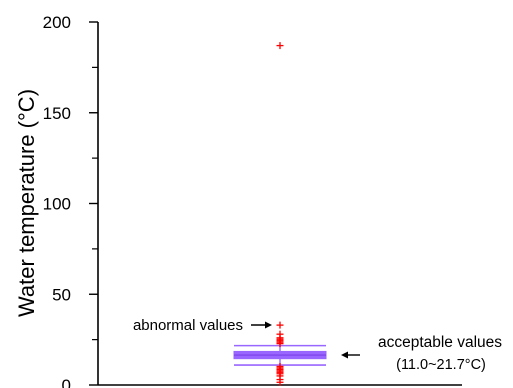 The width and height of the screenshot is (513, 388). Describe the element at coordinates (57, 22) in the screenshot. I see `y-tick-label: 200` at that location.